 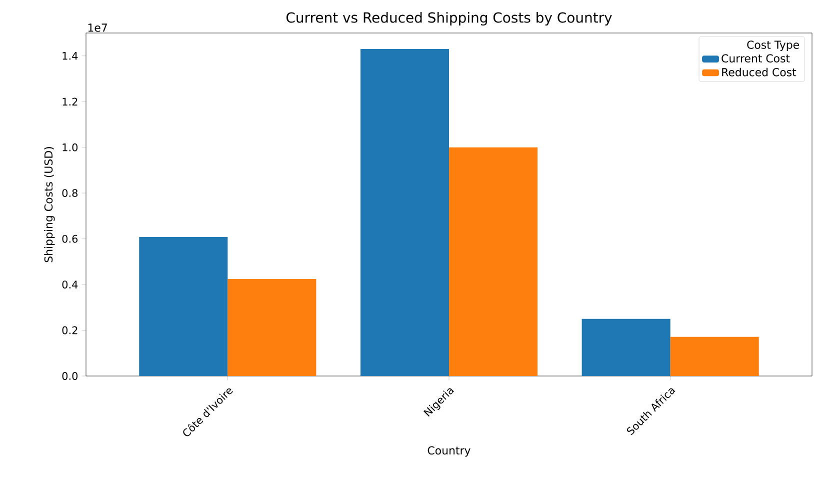 I want to click on y-tick-label: 0.4, so click(x=70, y=284).